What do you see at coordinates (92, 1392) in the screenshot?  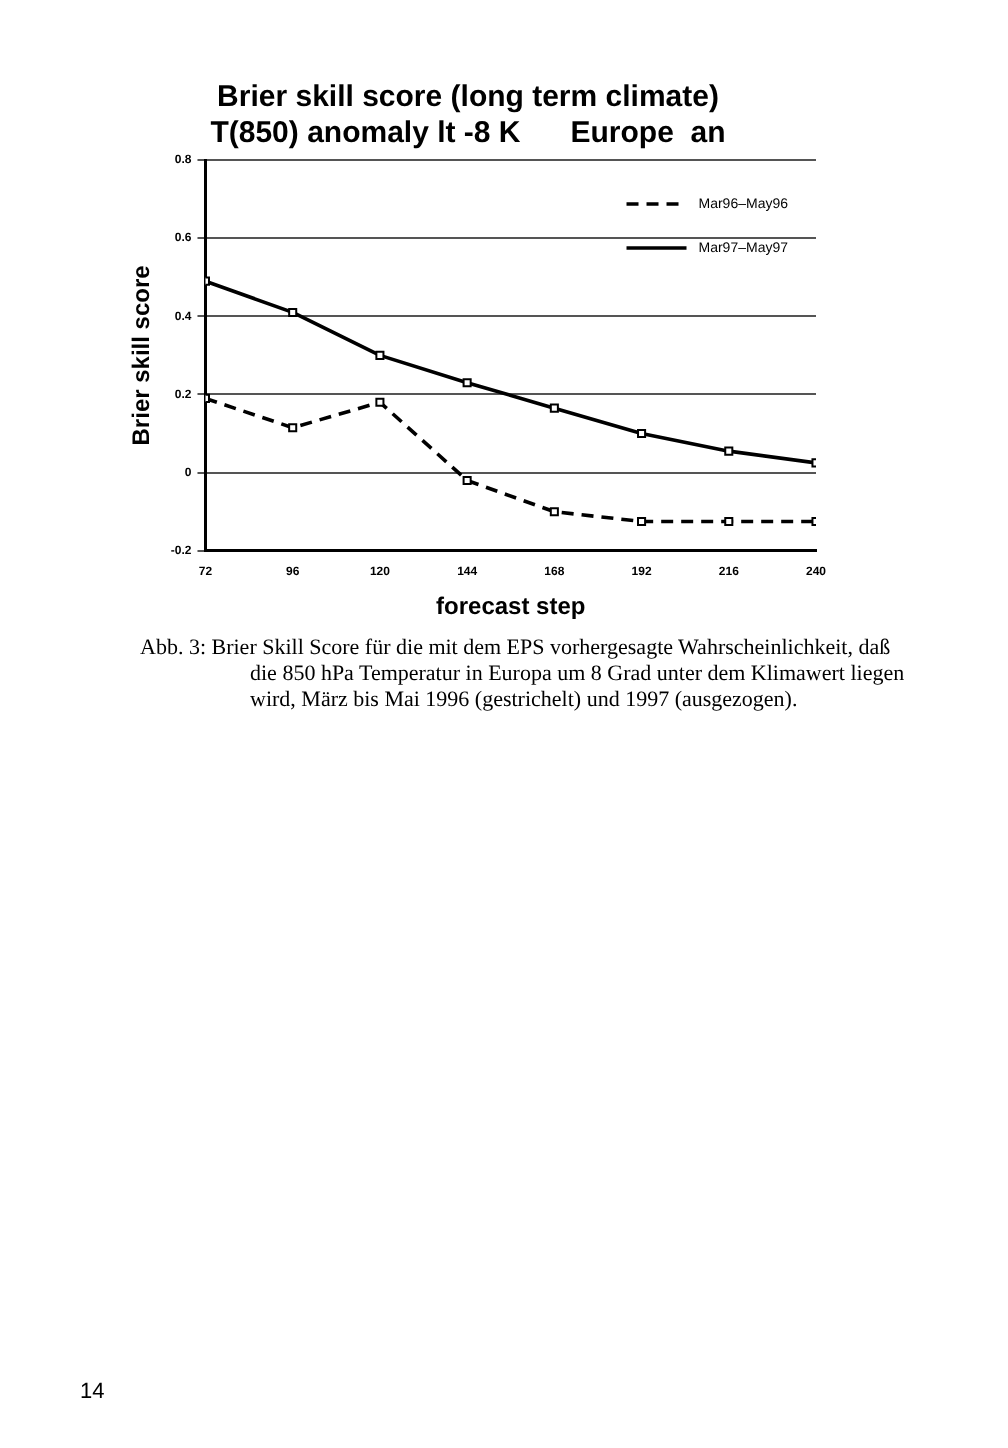 I see `text: 14` at bounding box center [92, 1392].